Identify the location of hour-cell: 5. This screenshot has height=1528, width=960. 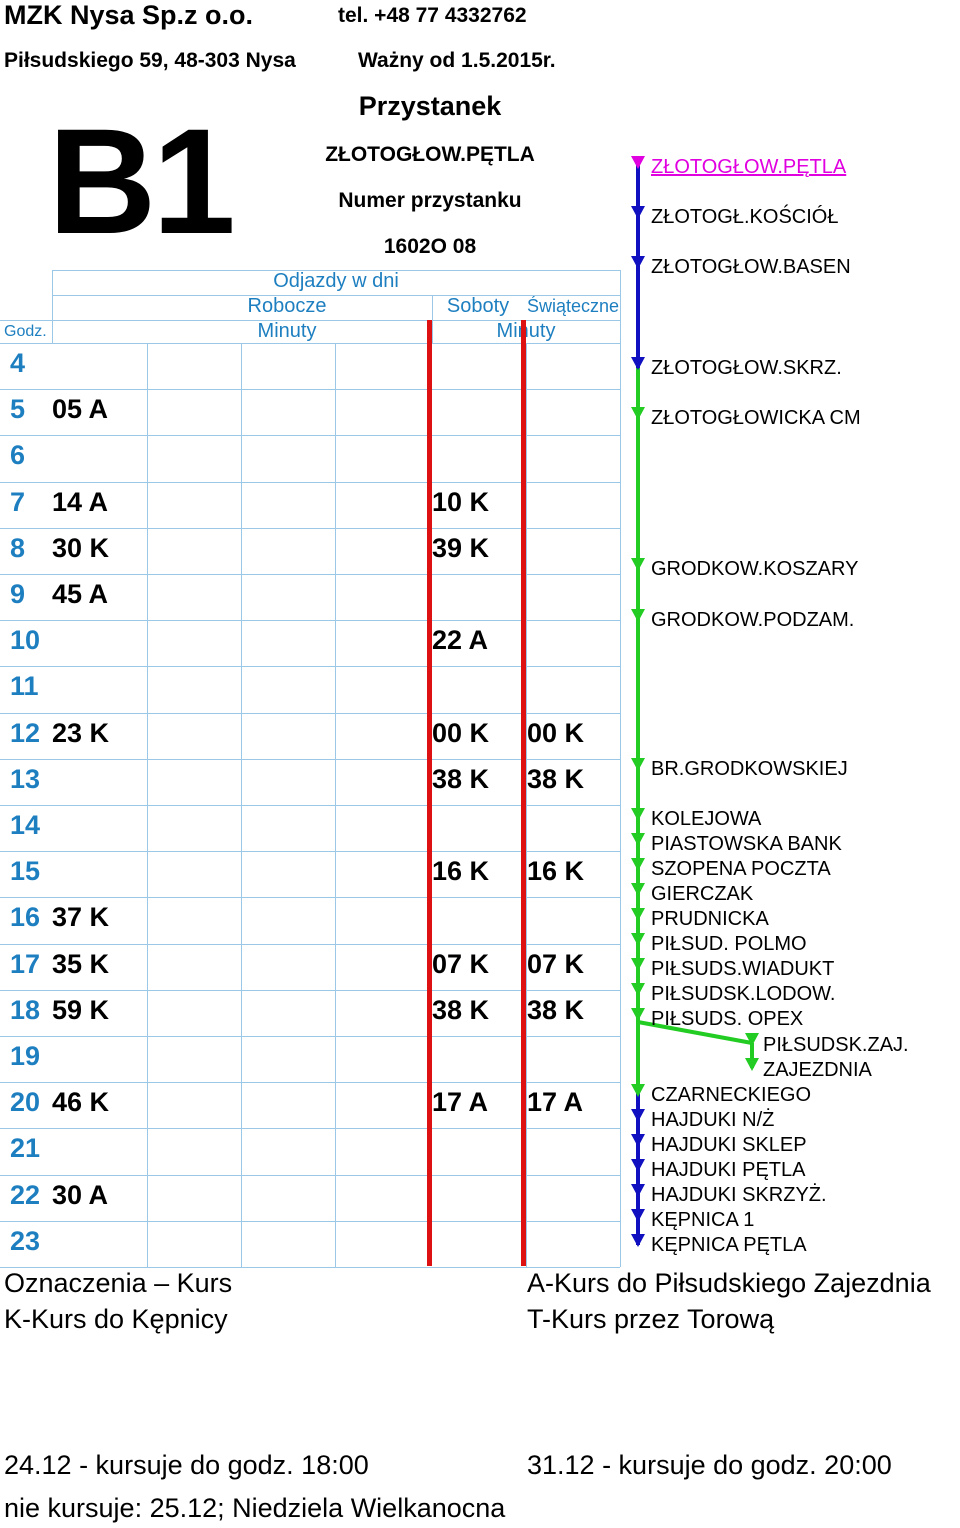
(18, 409).